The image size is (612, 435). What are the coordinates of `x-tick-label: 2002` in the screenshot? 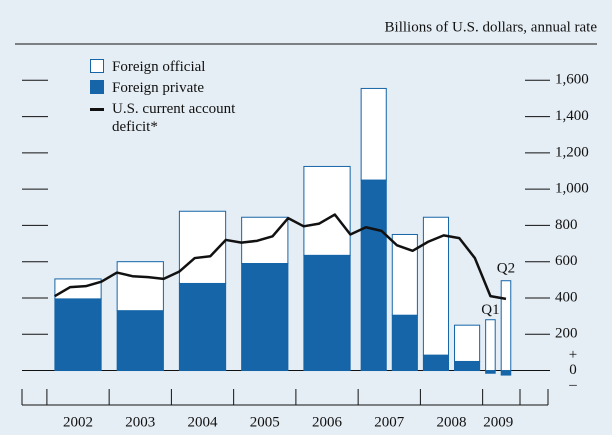 It's located at (78, 422).